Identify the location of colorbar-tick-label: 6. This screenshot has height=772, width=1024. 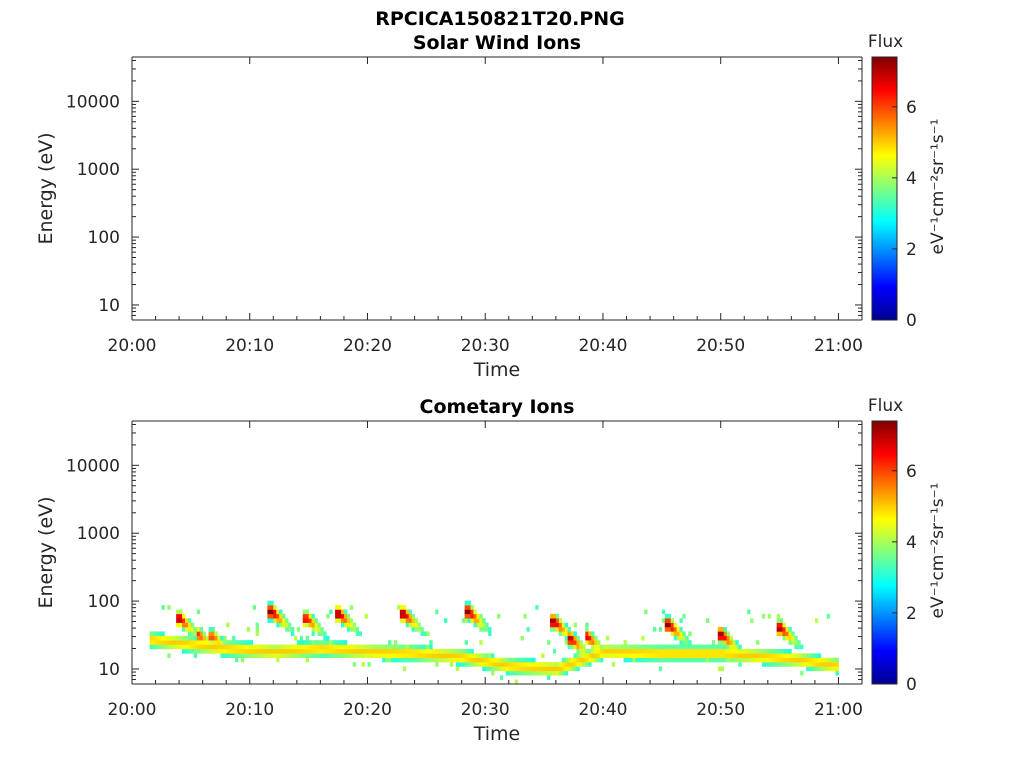
(911, 108).